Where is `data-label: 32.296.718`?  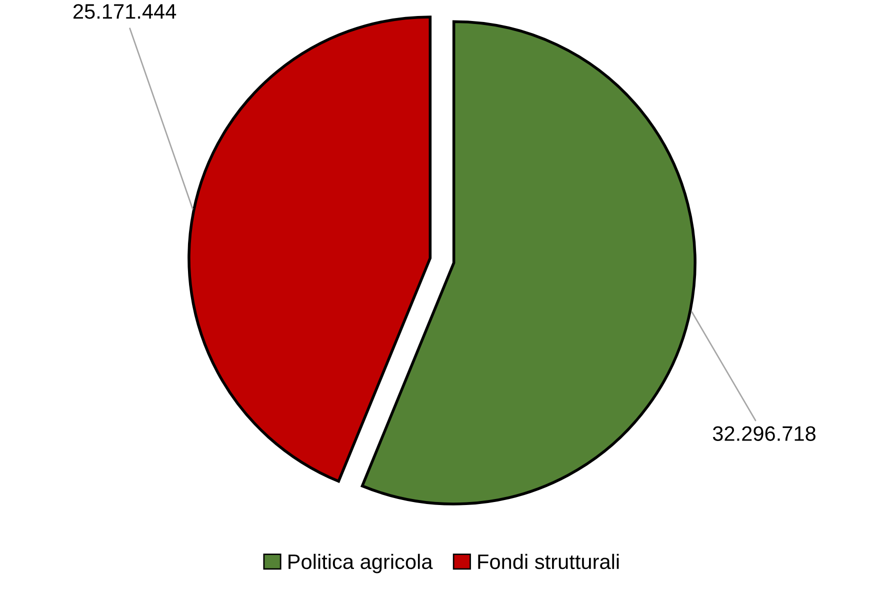
data-label: 32.296.718 is located at coordinates (764, 433).